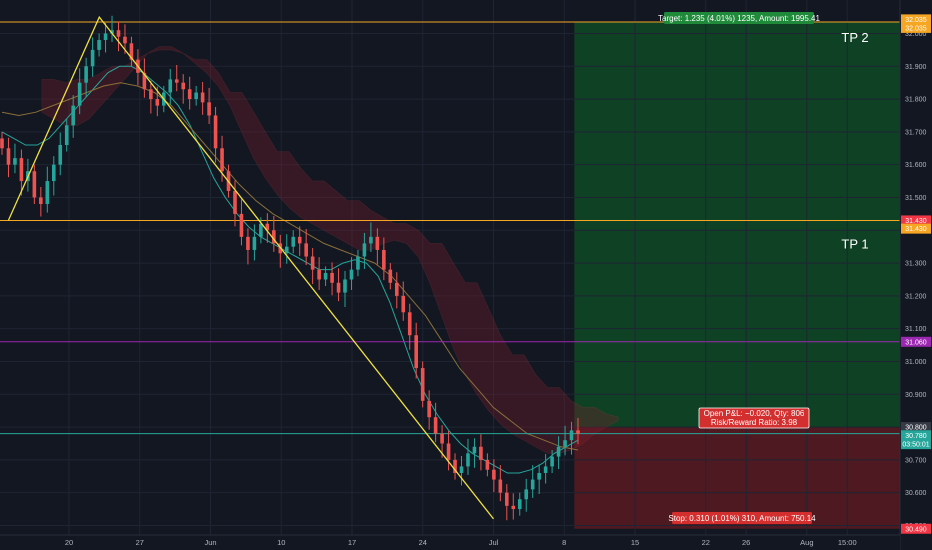 This screenshot has height=550, width=932. I want to click on rr-text: Risk/Reward Ratio: 3.98, so click(754, 422).